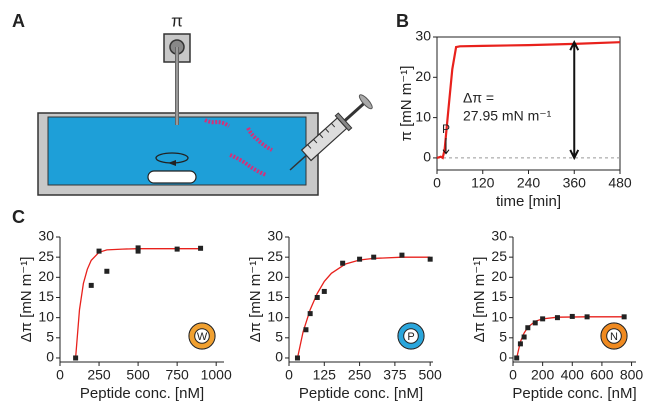 This screenshot has width=648, height=412. Describe the element at coordinates (18, 21) in the screenshot. I see `panel-label: A` at that location.